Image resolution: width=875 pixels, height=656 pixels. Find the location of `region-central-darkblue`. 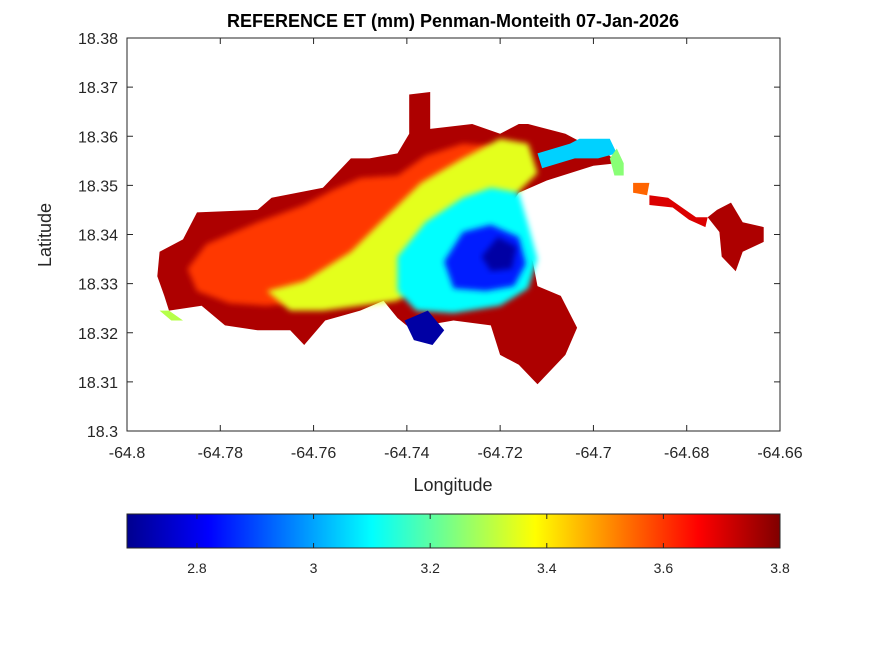

region-central-darkblue is located at coordinates (499, 254).